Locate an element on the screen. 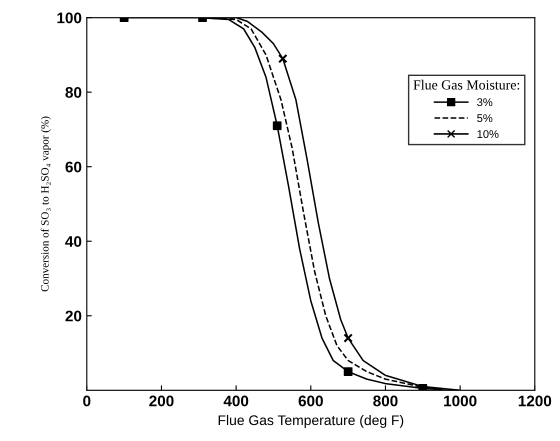  legend-title: Flue Gas Moisture: is located at coordinates (466, 85).